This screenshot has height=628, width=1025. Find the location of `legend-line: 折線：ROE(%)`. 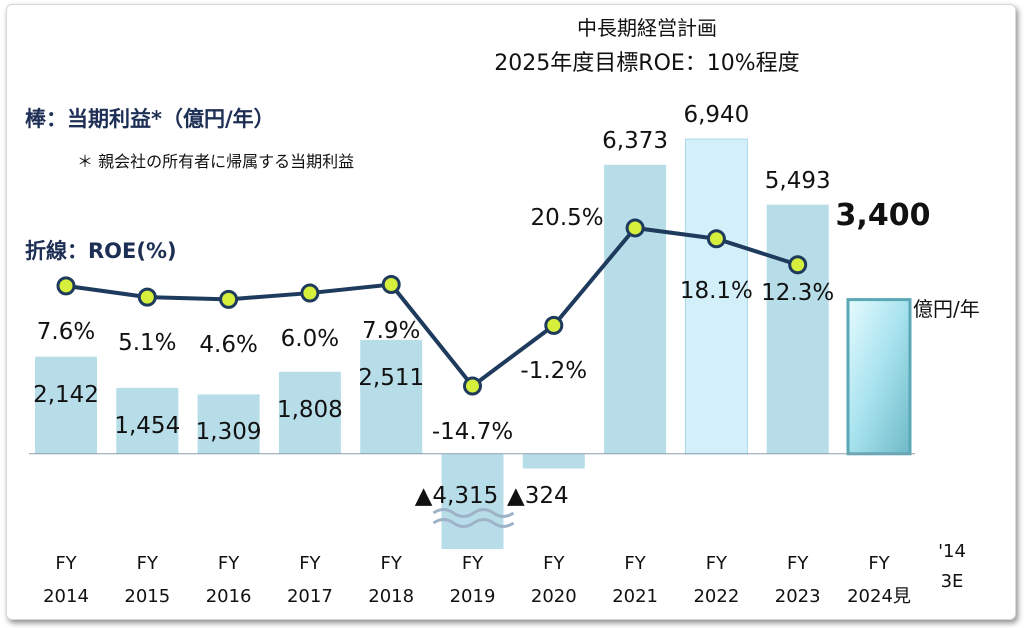

legend-line: 折線：ROE(%) is located at coordinates (101, 251).